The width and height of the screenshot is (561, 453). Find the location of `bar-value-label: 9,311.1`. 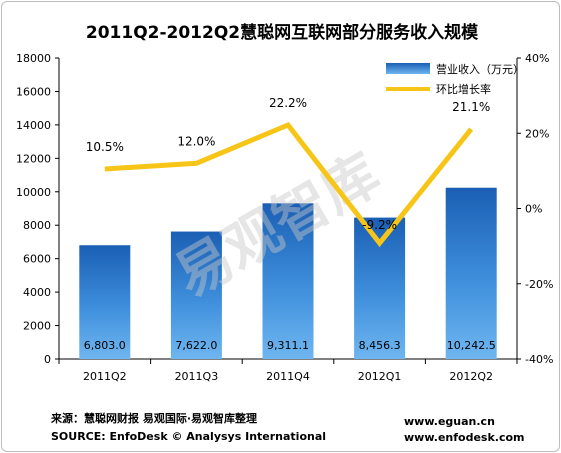

bar-value-label: 9,311.1 is located at coordinates (288, 345).